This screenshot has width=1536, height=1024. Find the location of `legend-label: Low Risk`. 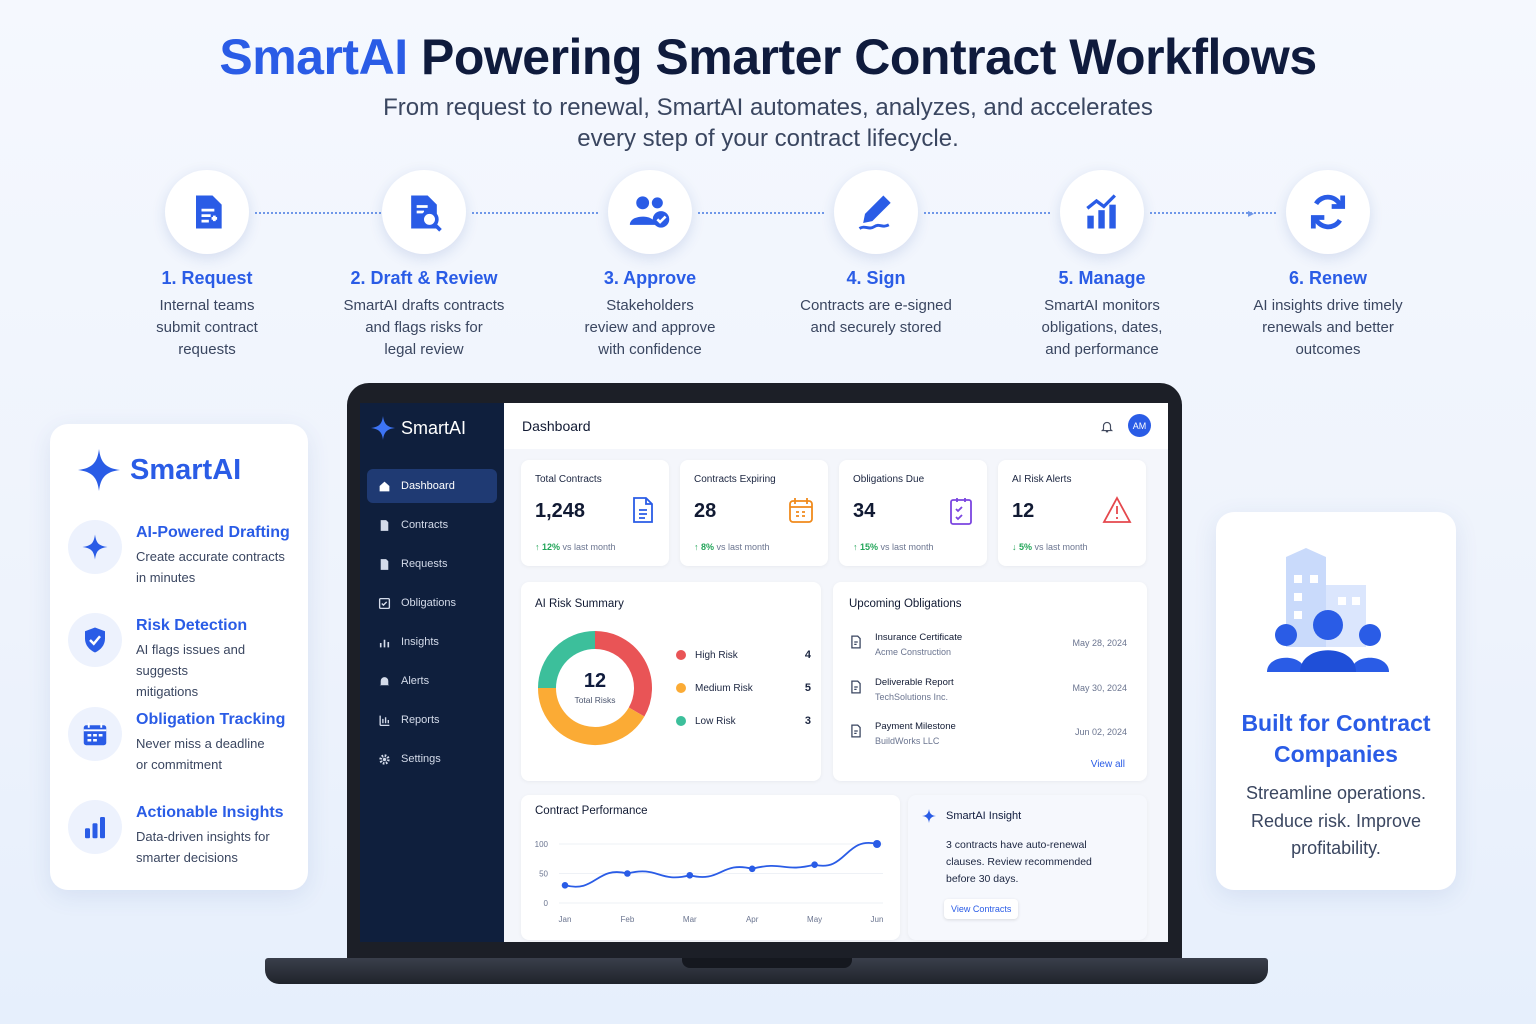

legend-label: Low Risk is located at coordinates (715, 721).